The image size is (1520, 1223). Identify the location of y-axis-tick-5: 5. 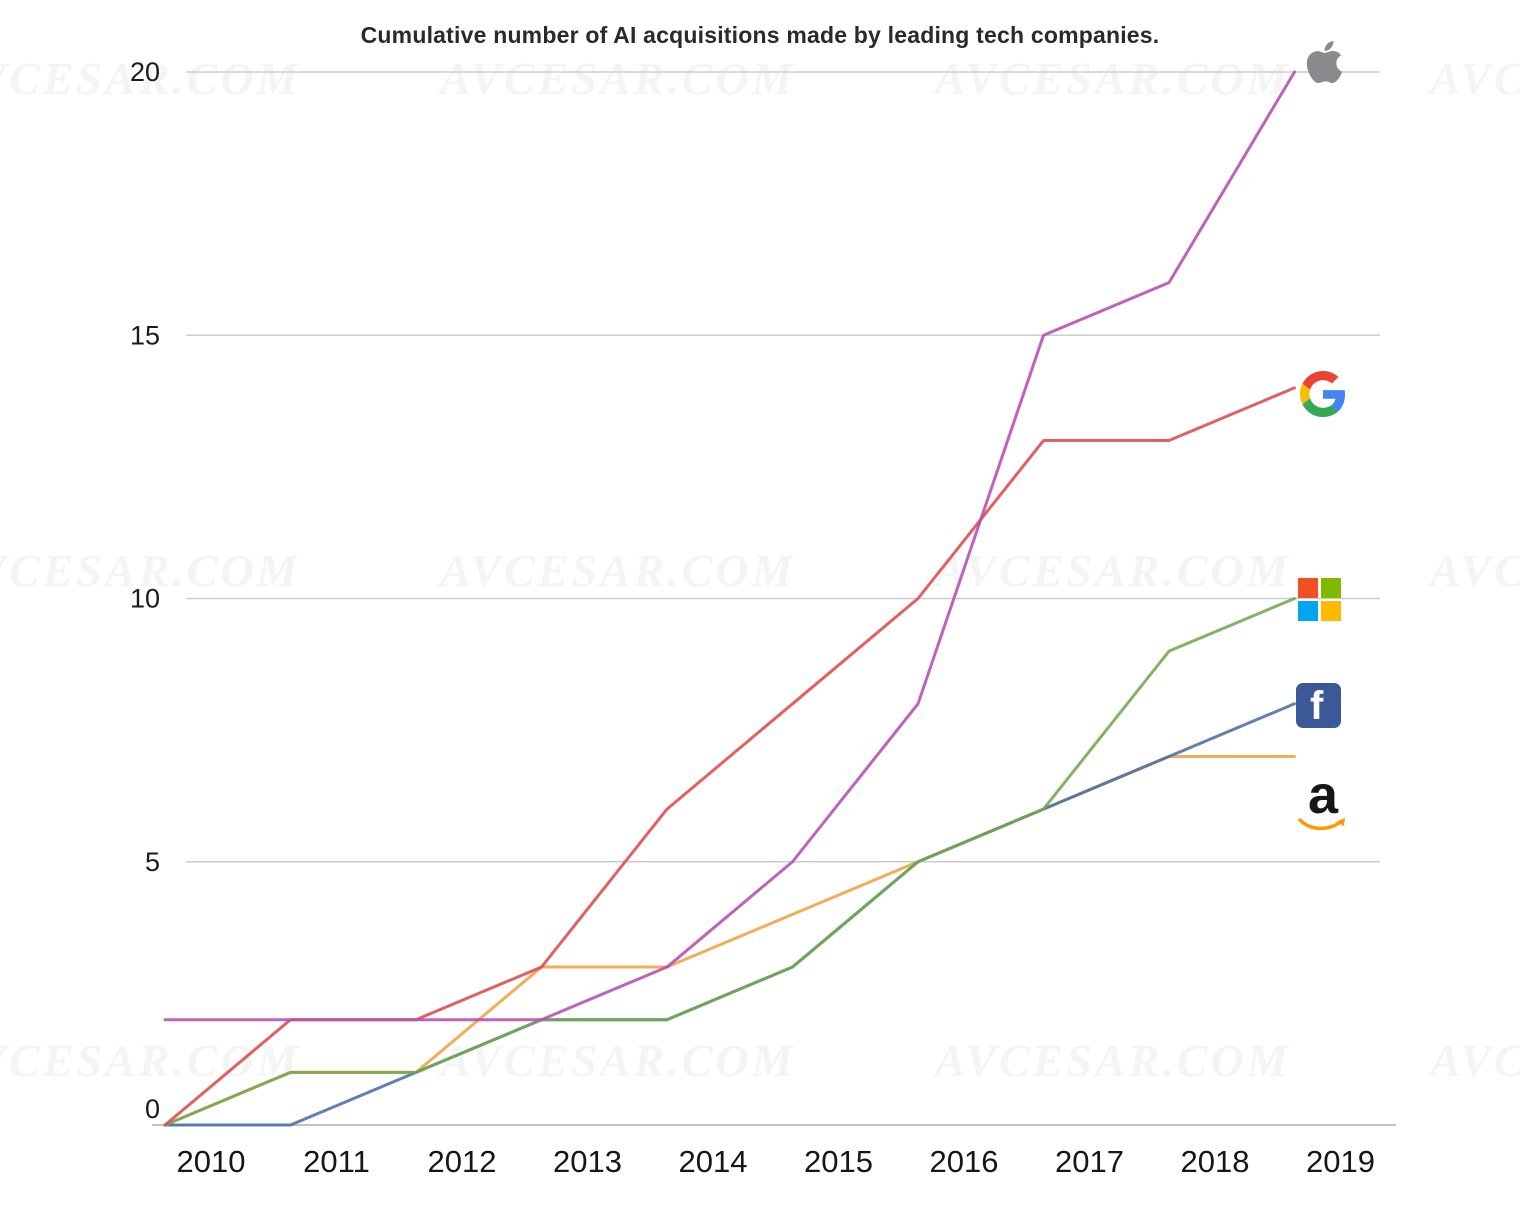
(152, 862).